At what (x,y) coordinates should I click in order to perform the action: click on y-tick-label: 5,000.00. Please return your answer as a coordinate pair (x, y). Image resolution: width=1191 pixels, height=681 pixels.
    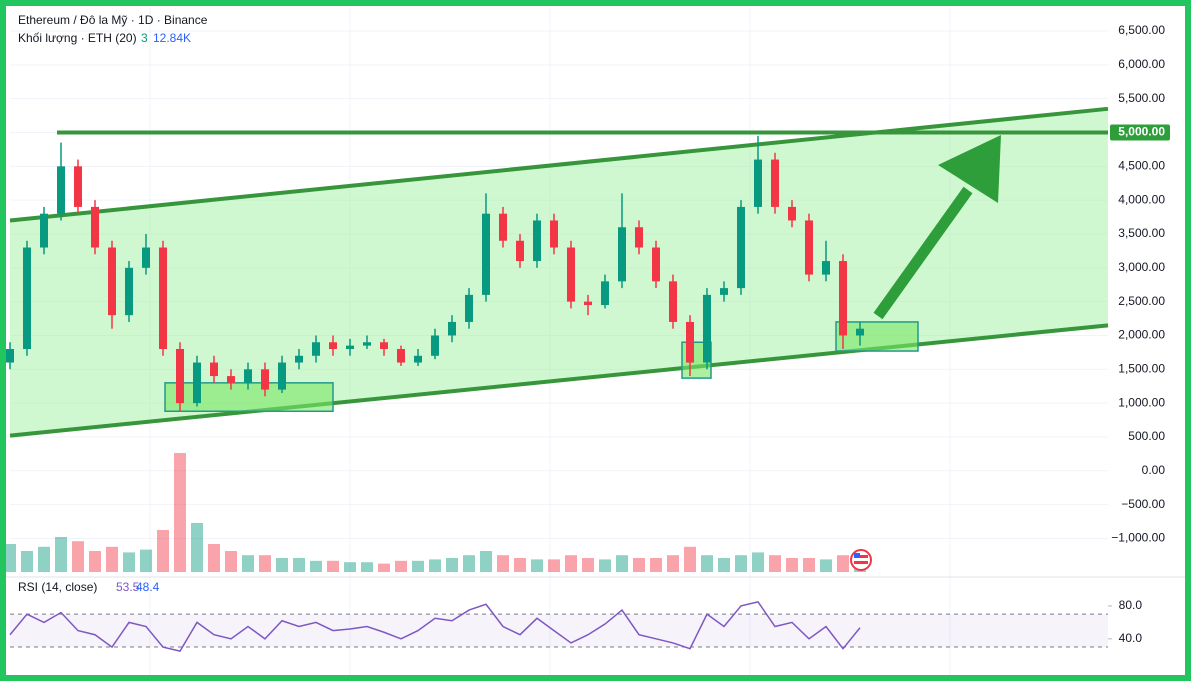
    Looking at the image, I should click on (1141, 132).